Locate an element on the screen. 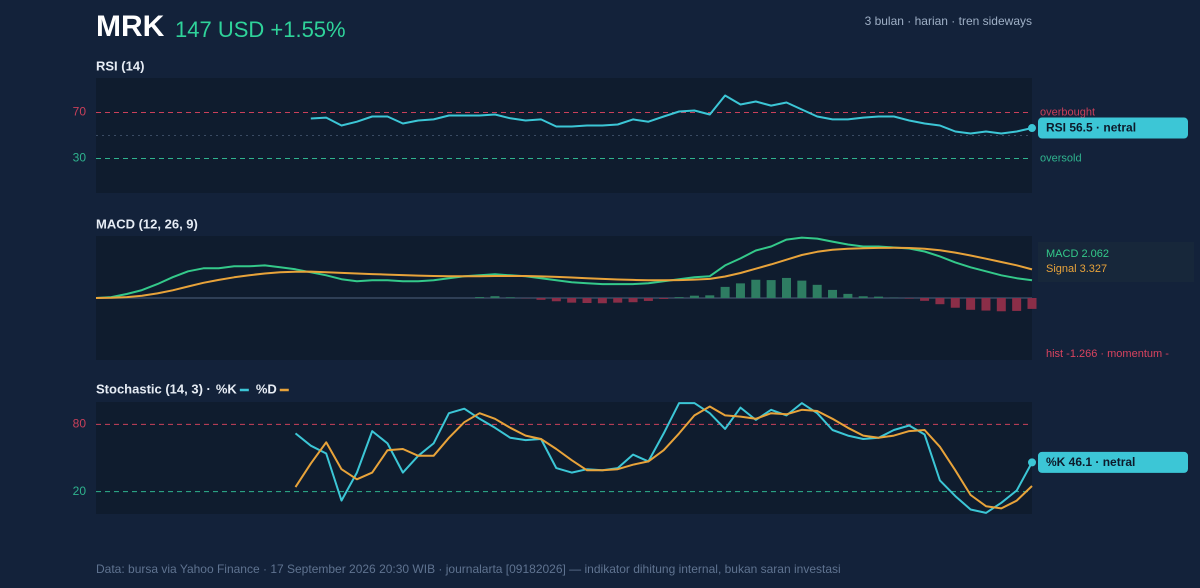  badge: RSI 56.5 · netral is located at coordinates (1091, 128).